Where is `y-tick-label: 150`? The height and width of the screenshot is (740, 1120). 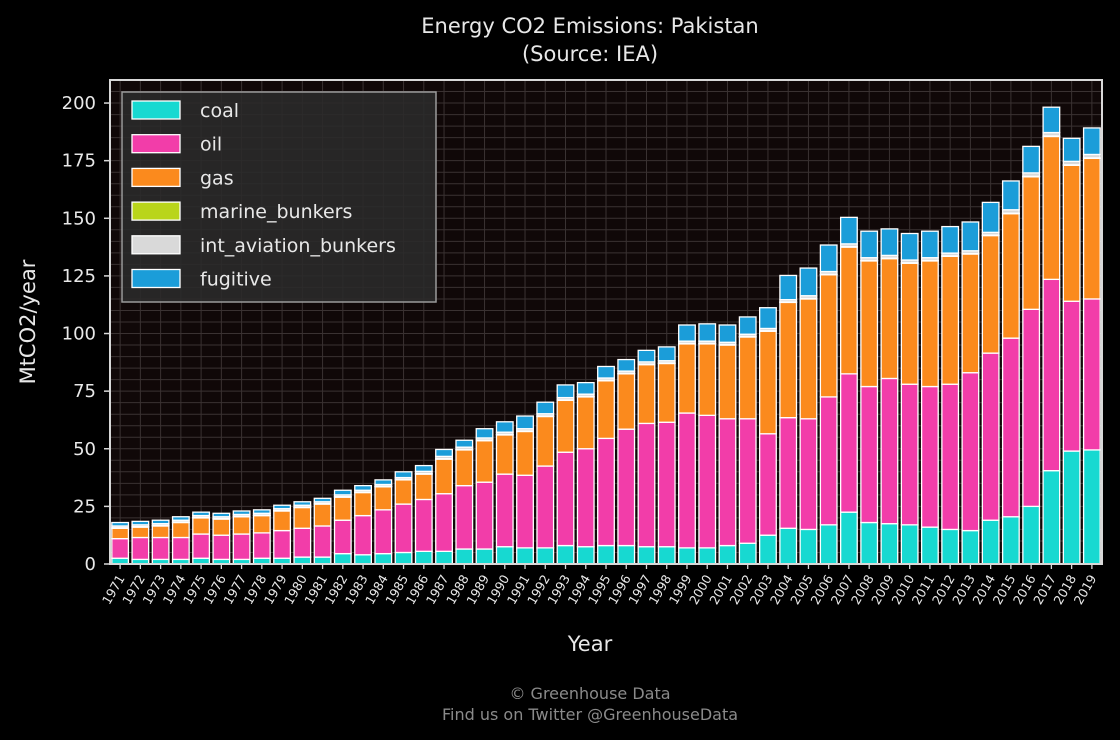 y-tick-label: 150 is located at coordinates (79, 218).